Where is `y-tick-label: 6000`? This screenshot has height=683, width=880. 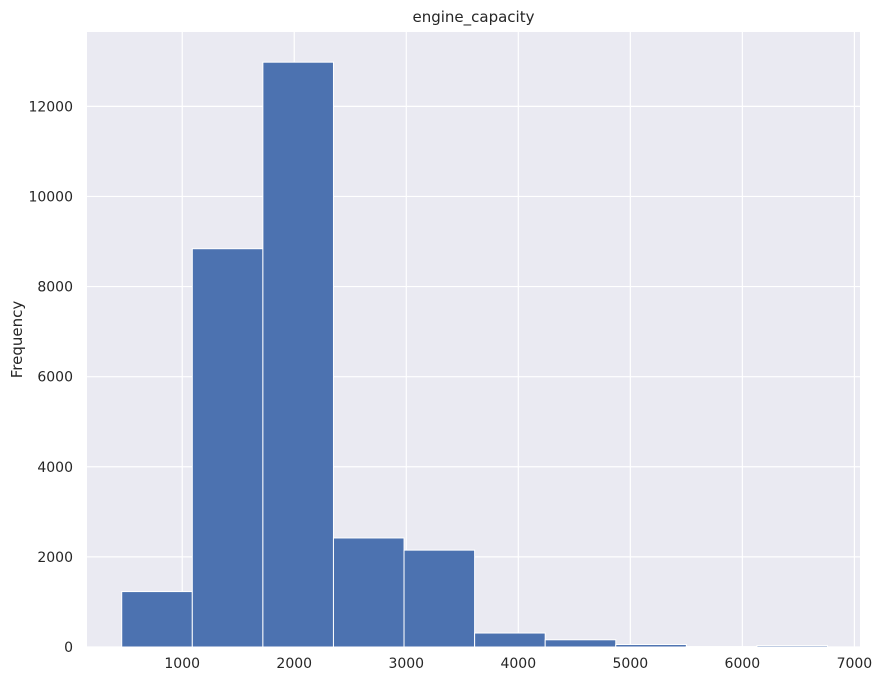 y-tick-label: 6000 is located at coordinates (55, 378).